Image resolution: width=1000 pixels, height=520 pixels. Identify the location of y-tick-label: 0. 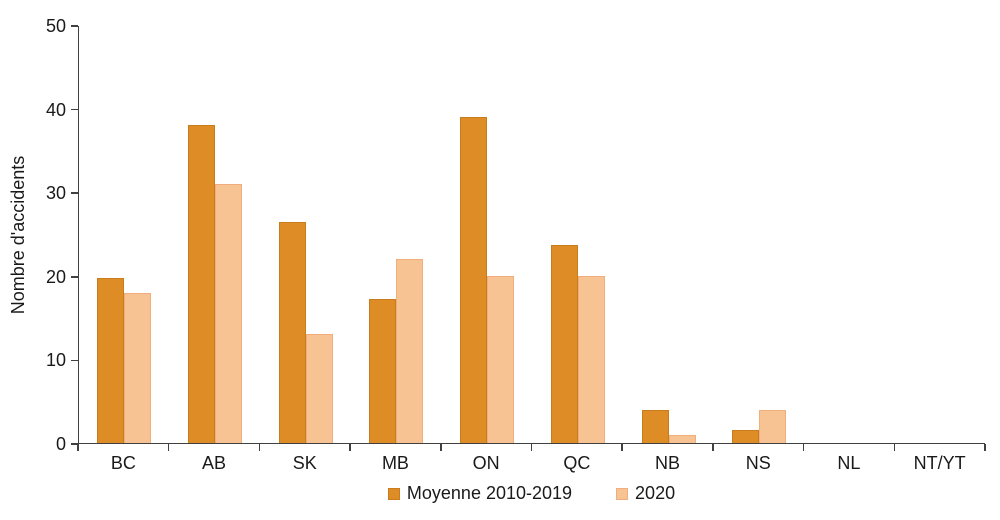
(60, 444).